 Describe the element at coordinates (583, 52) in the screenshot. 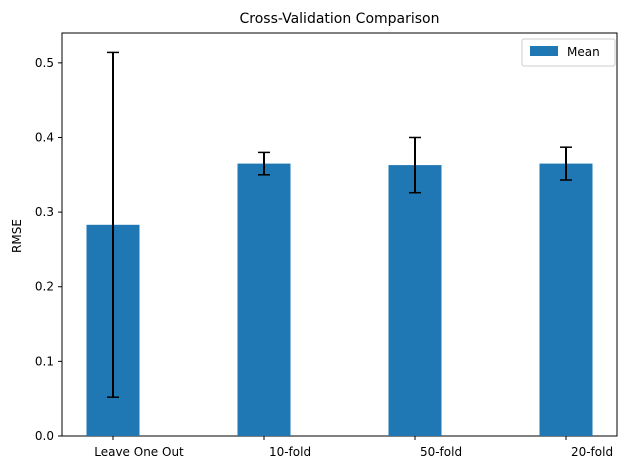

I see `legend-label: Mean` at that location.